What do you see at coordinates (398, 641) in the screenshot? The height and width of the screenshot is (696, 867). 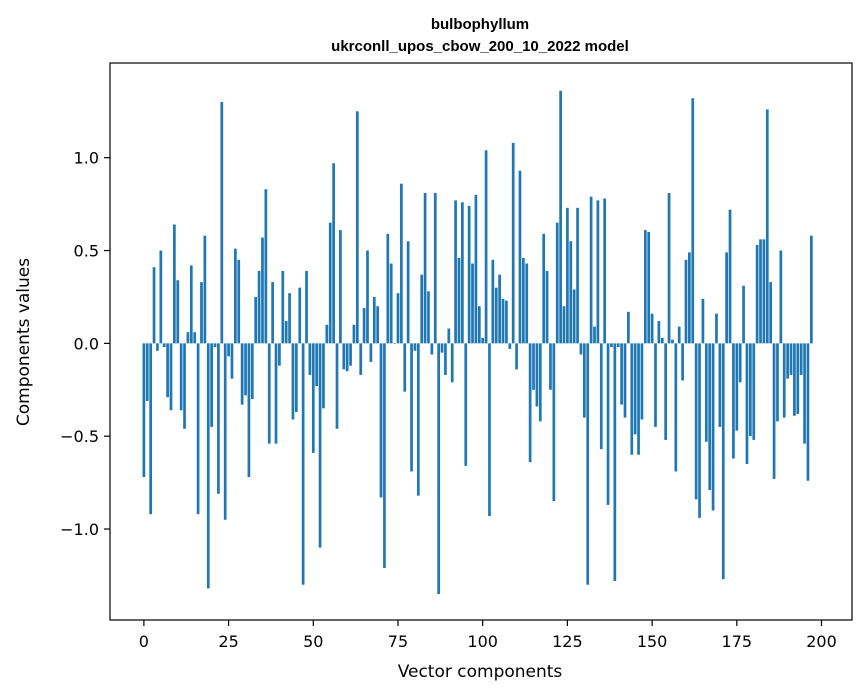 I see `x-tick-label: 75` at bounding box center [398, 641].